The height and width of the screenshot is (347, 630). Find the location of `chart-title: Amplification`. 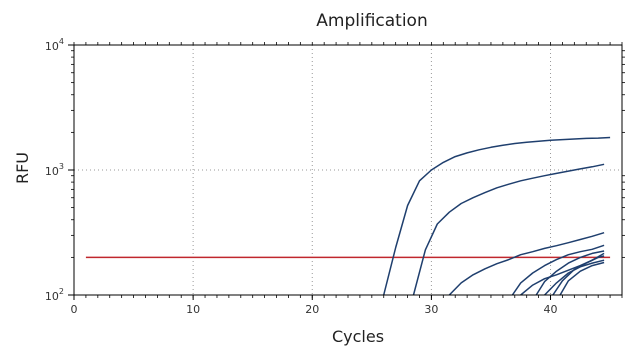

chart-title: Amplification is located at coordinates (371, 21).